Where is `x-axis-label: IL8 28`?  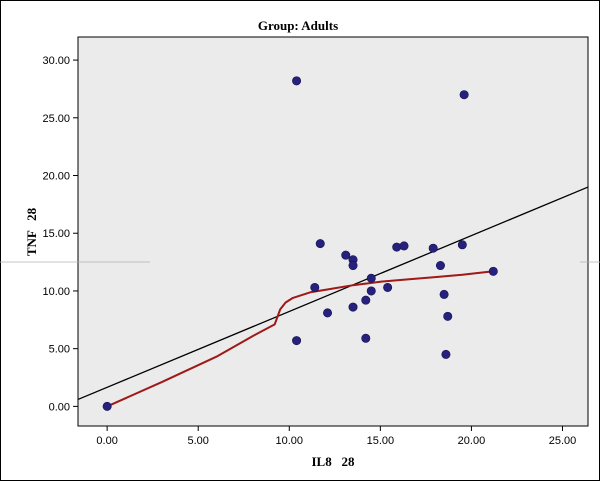
x-axis-label: IL8 28 is located at coordinates (333, 461).